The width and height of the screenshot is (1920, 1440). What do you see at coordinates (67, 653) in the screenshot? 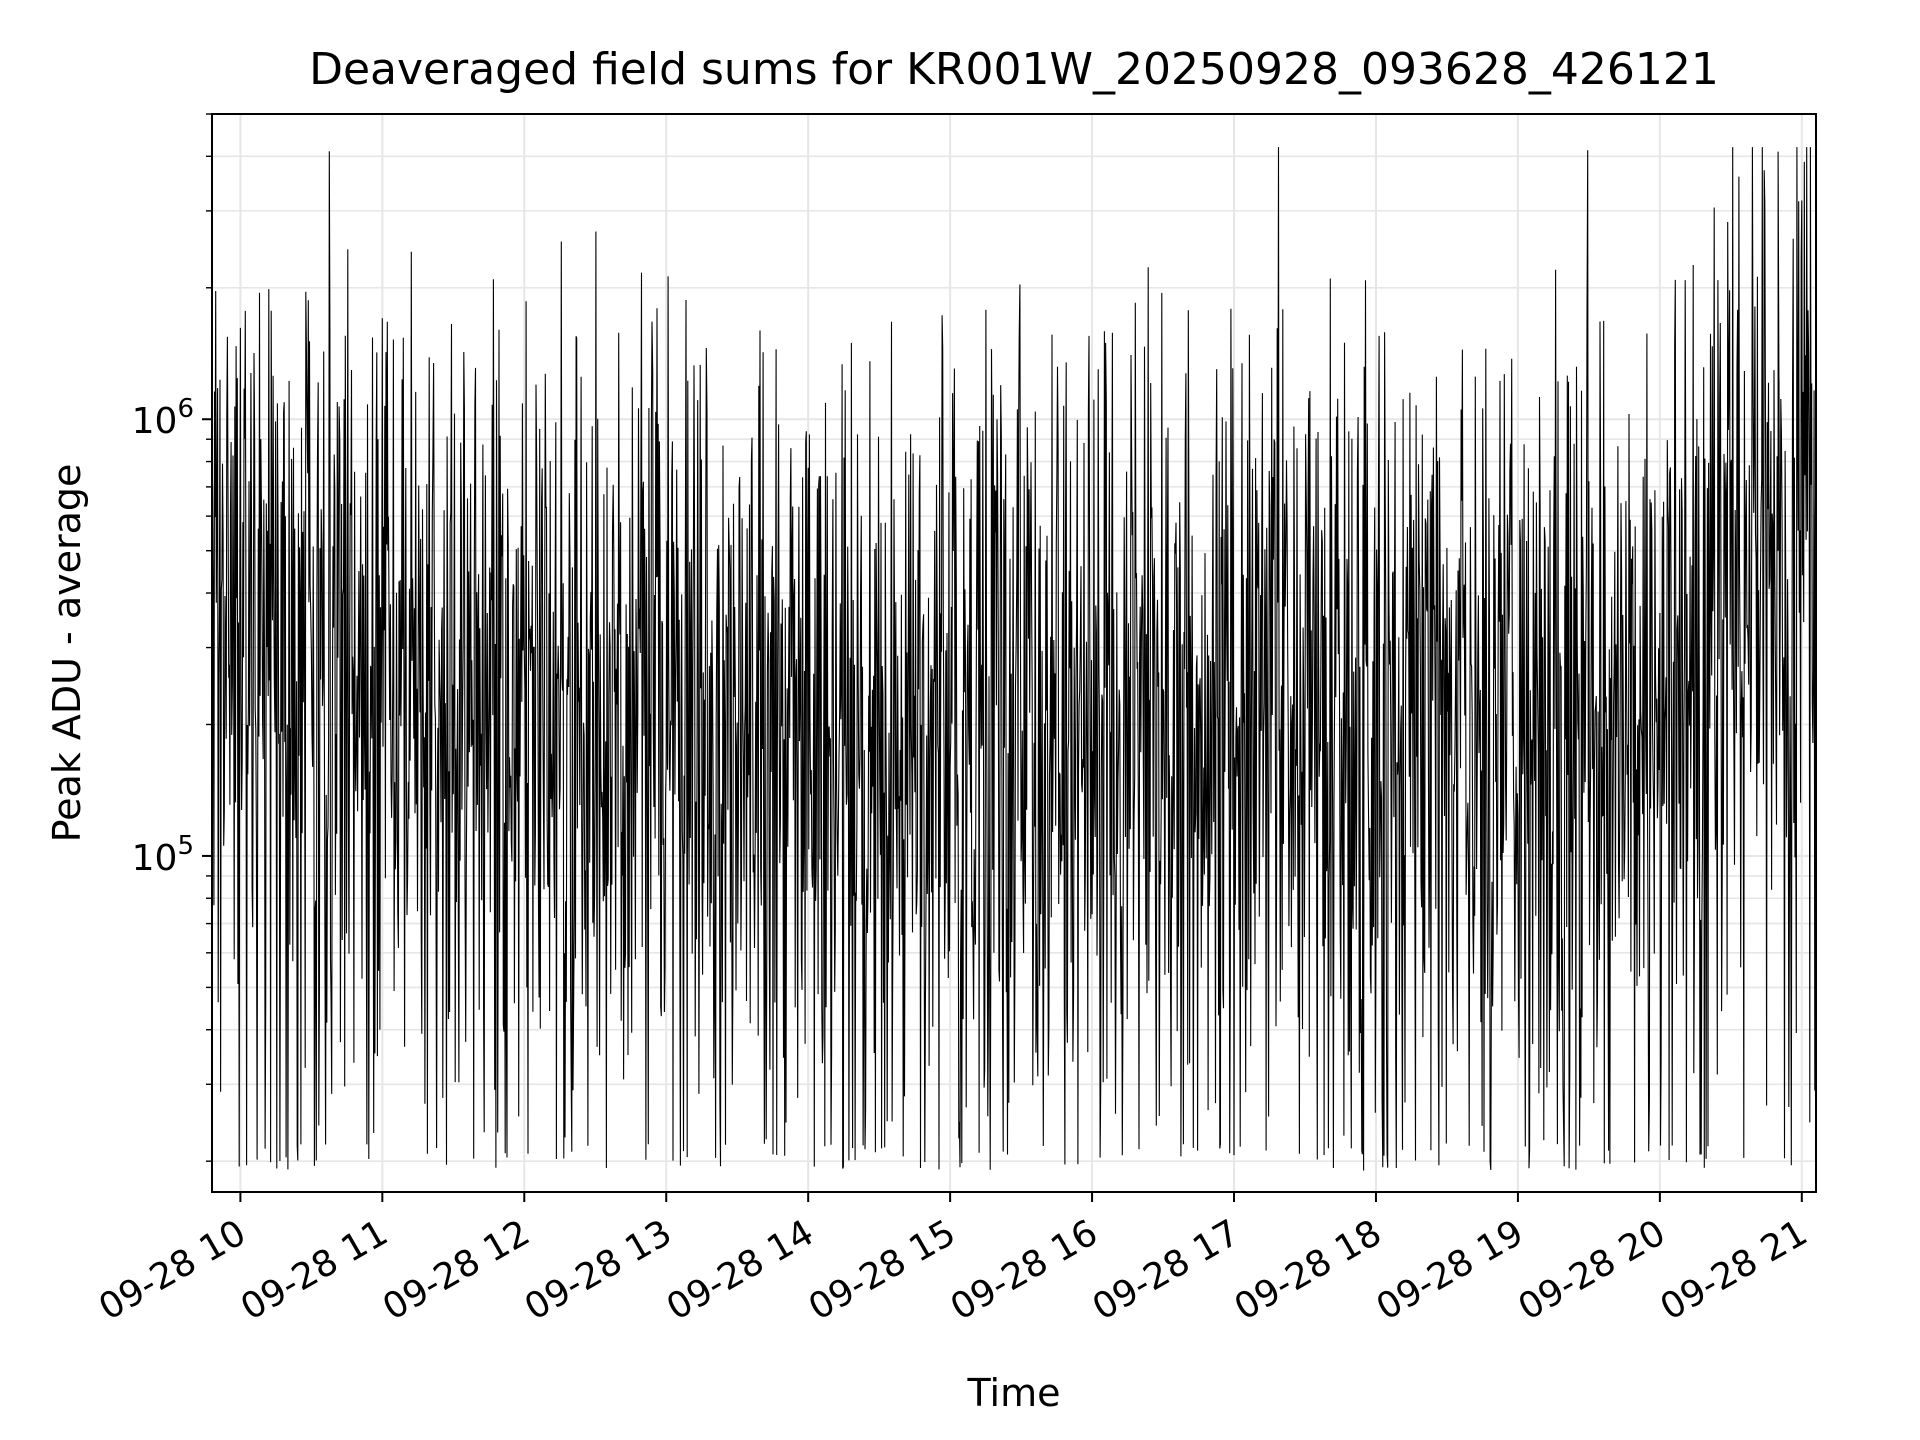
I see `y-axis-label: Peak ADU - average` at bounding box center [67, 653].